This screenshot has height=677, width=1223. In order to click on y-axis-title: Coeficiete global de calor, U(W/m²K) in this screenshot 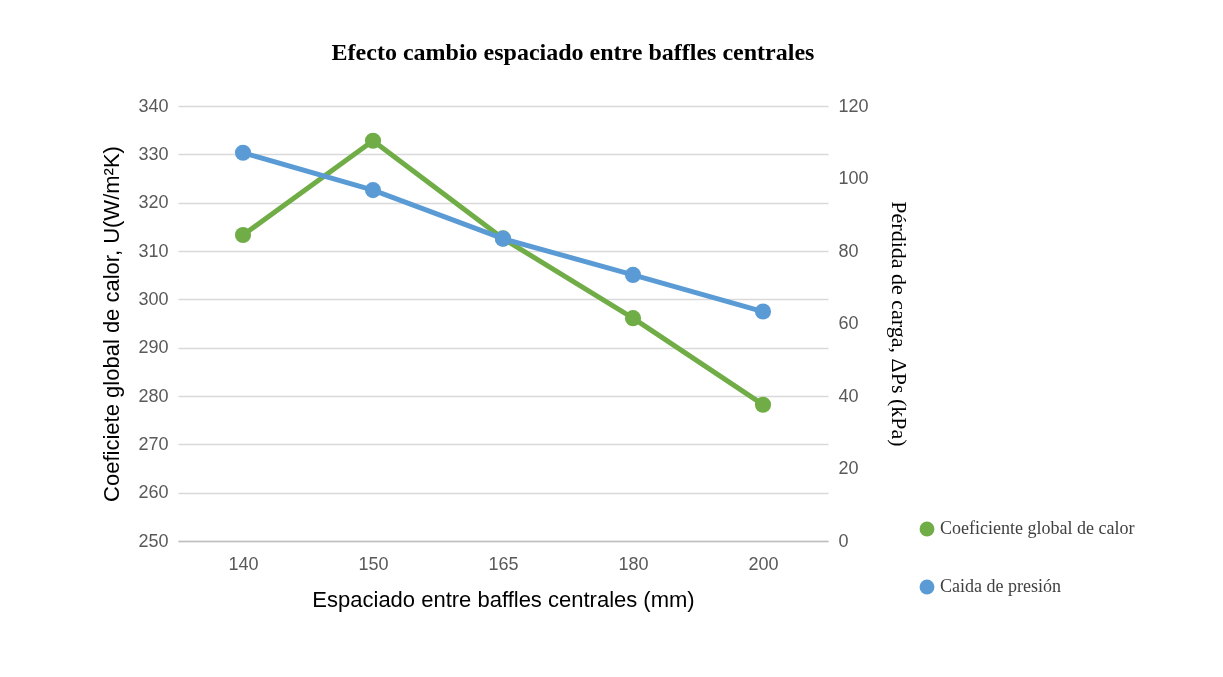, I will do `click(112, 324)`.